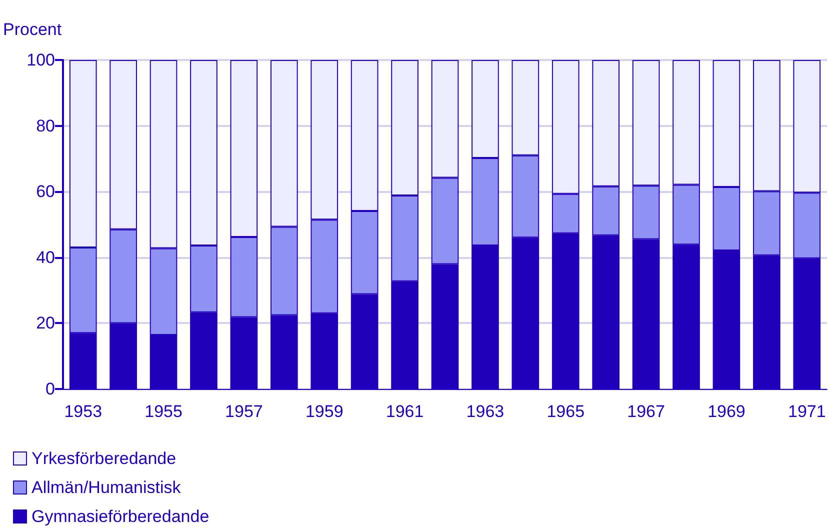 This screenshot has width=835, height=532. Describe the element at coordinates (405, 411) in the screenshot. I see `x-tick-label: 1961` at that location.